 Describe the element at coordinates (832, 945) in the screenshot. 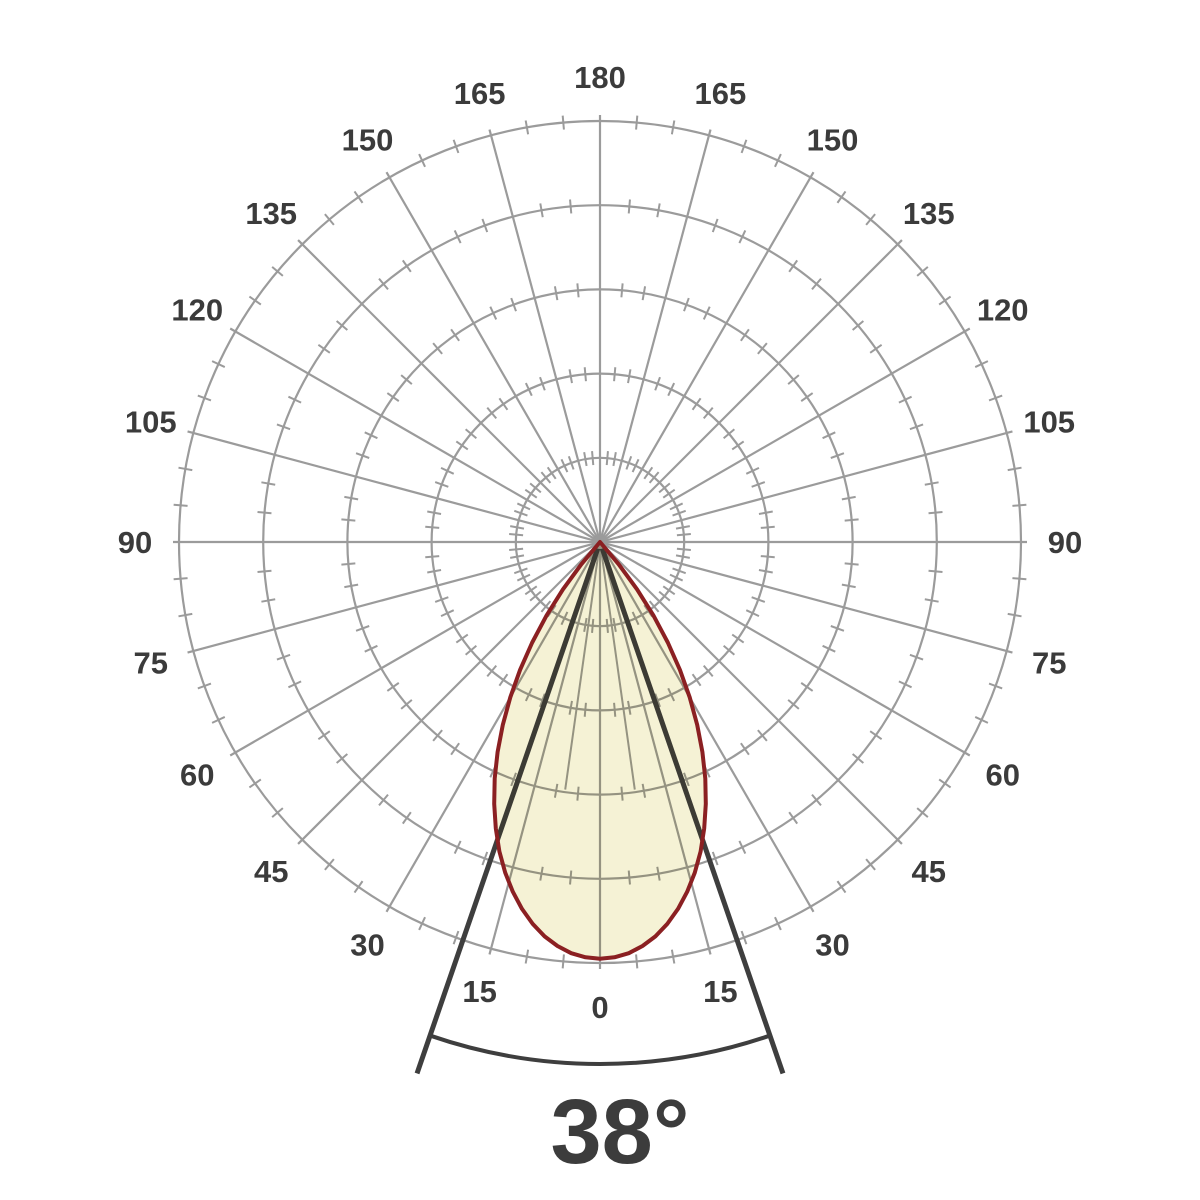

I see `angle-label: 30` at that location.